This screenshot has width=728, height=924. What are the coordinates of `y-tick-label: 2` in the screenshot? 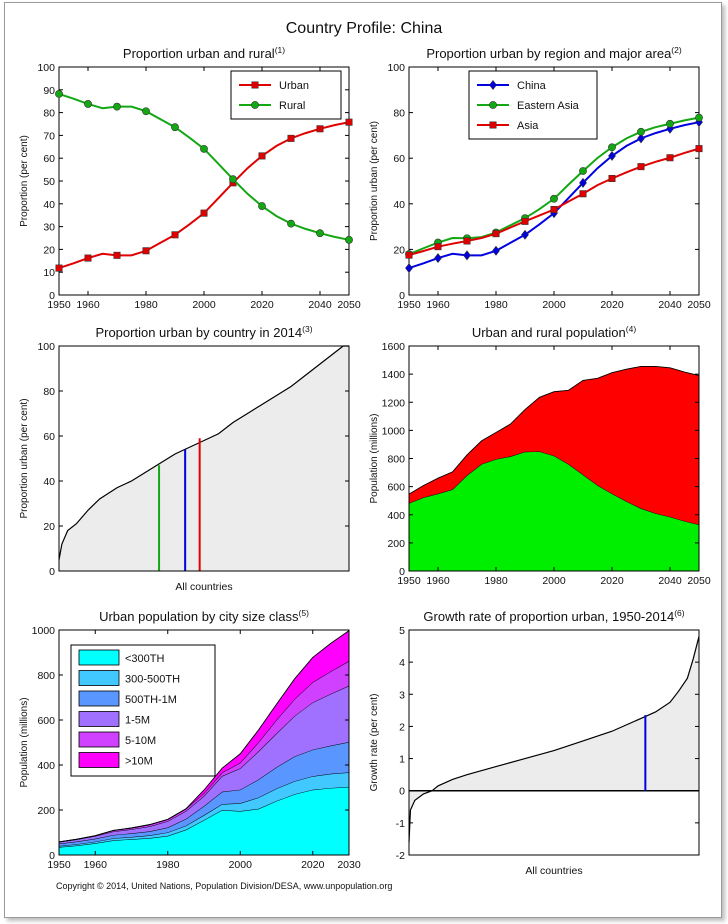 It's located at (402, 727).